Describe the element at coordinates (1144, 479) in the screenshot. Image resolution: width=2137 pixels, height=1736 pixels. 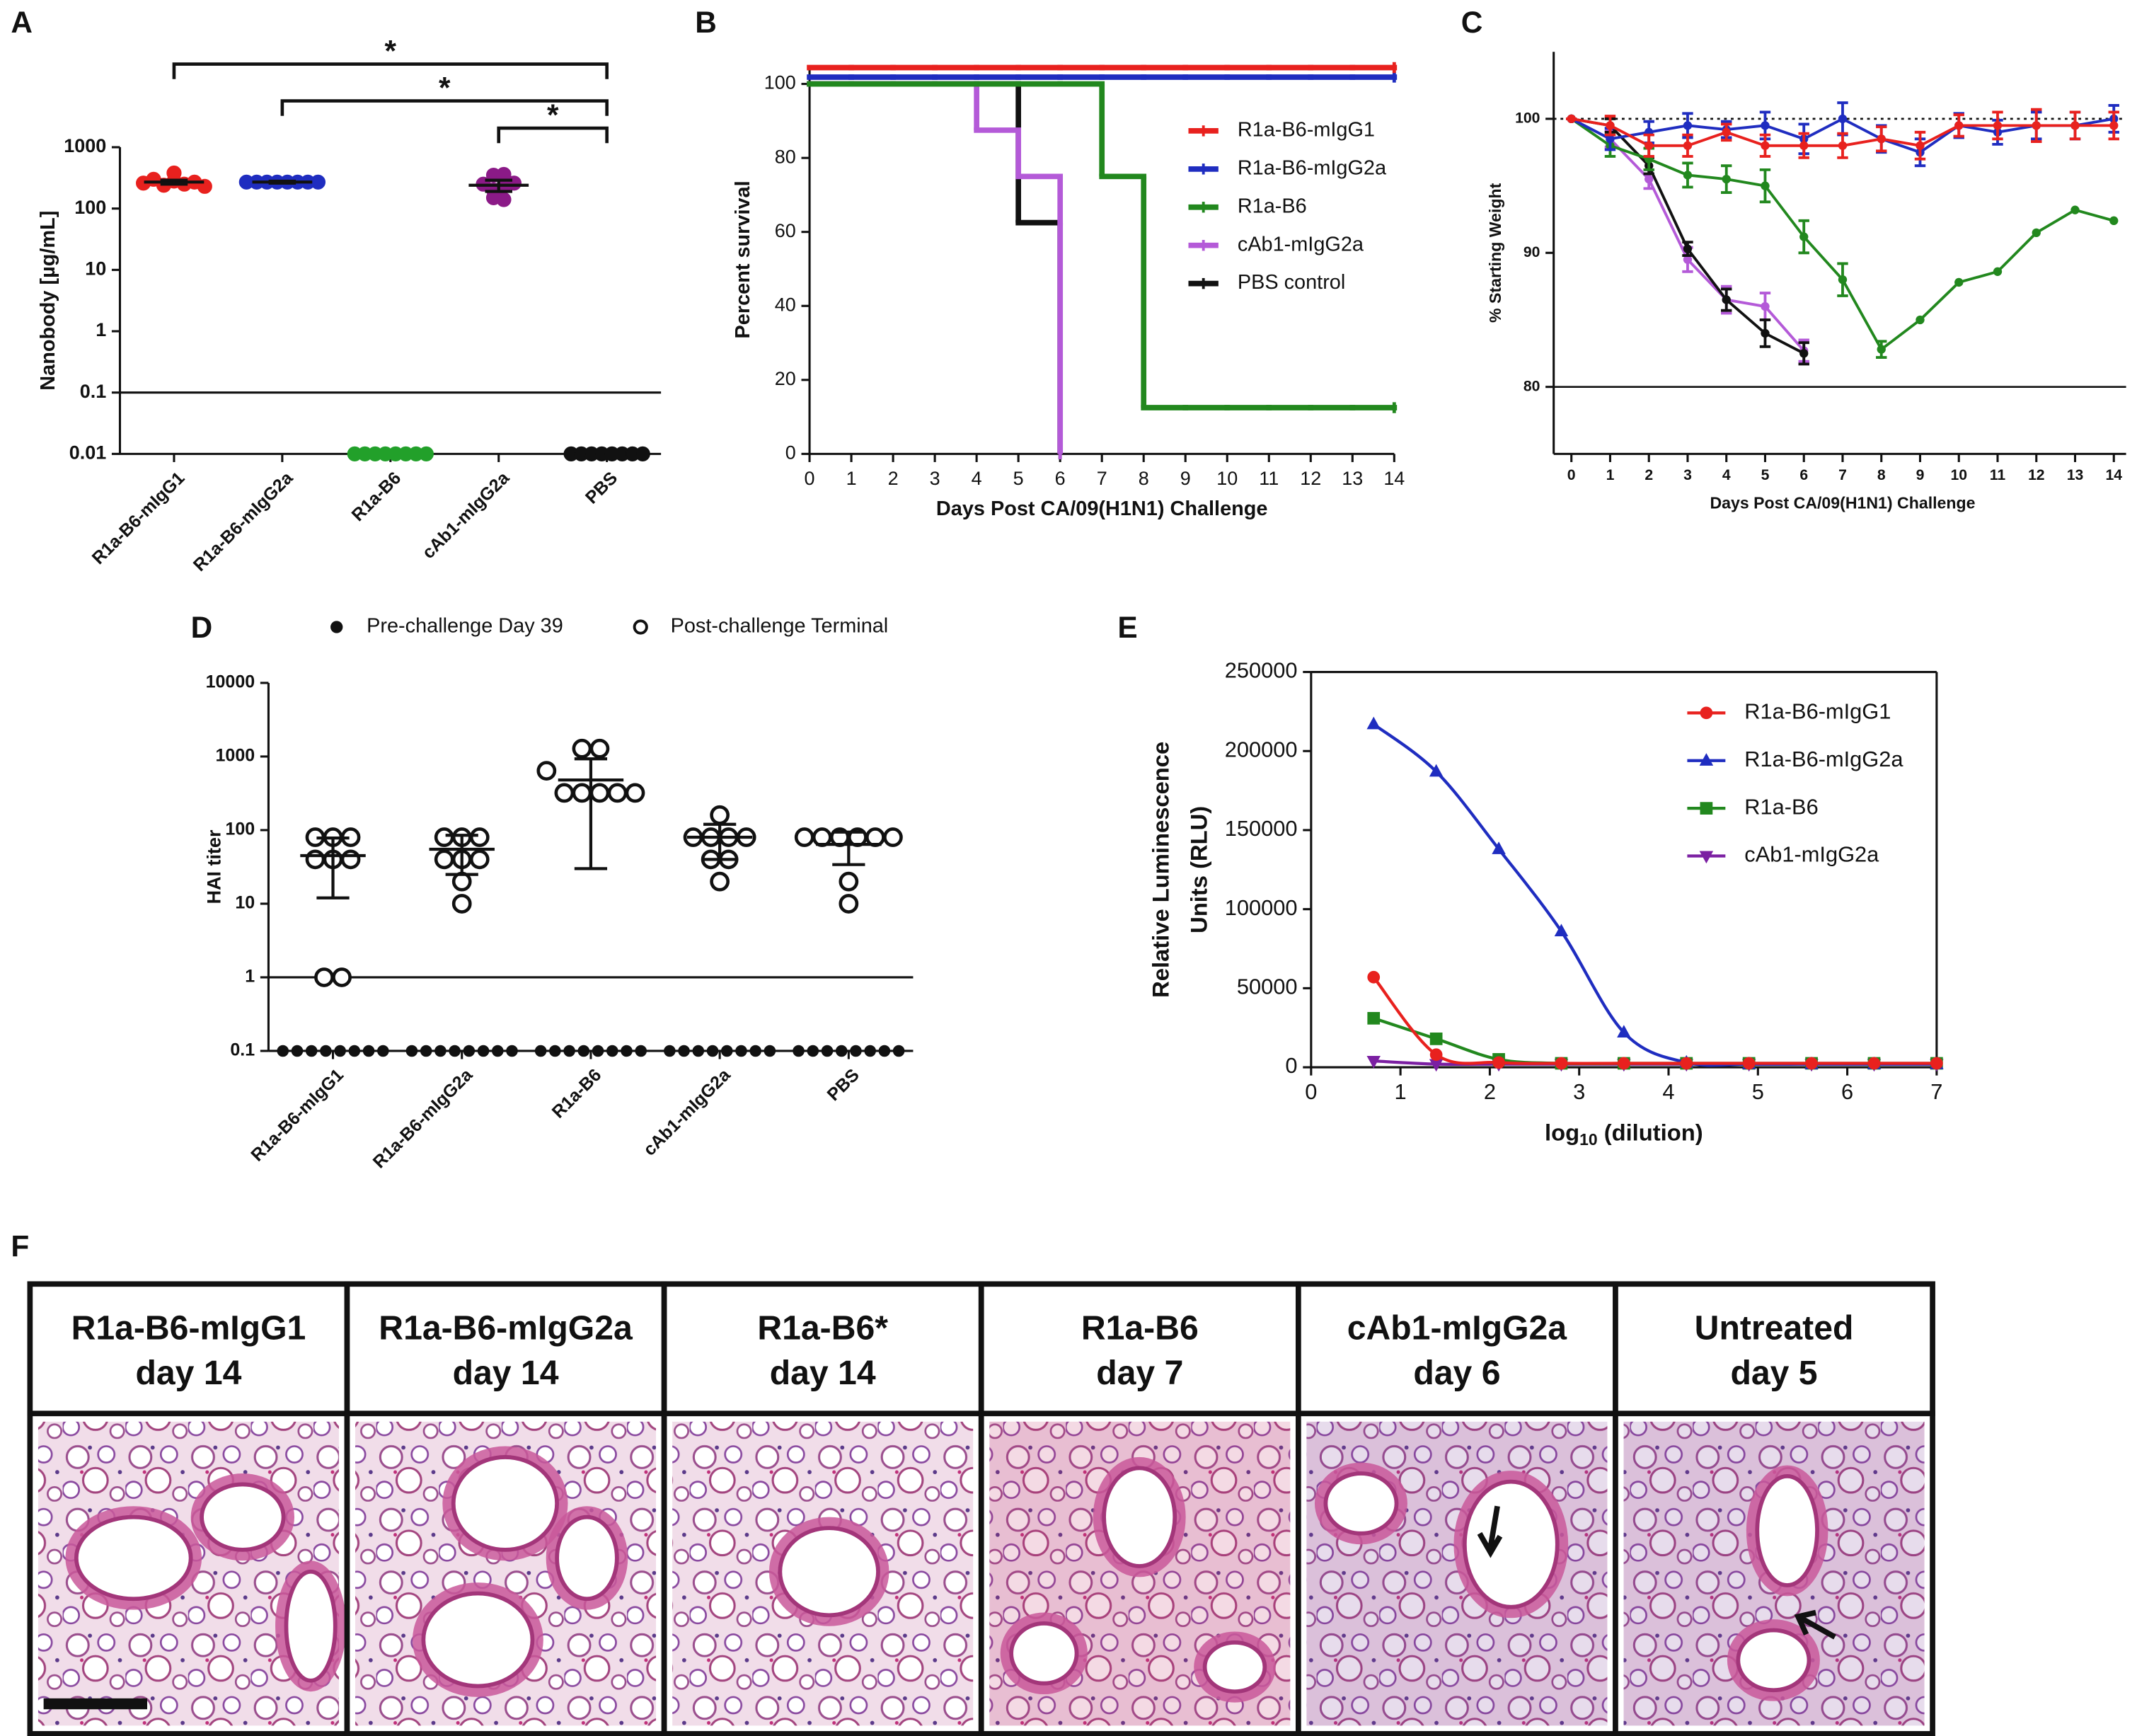
I see `x-tick-label: 8` at that location.